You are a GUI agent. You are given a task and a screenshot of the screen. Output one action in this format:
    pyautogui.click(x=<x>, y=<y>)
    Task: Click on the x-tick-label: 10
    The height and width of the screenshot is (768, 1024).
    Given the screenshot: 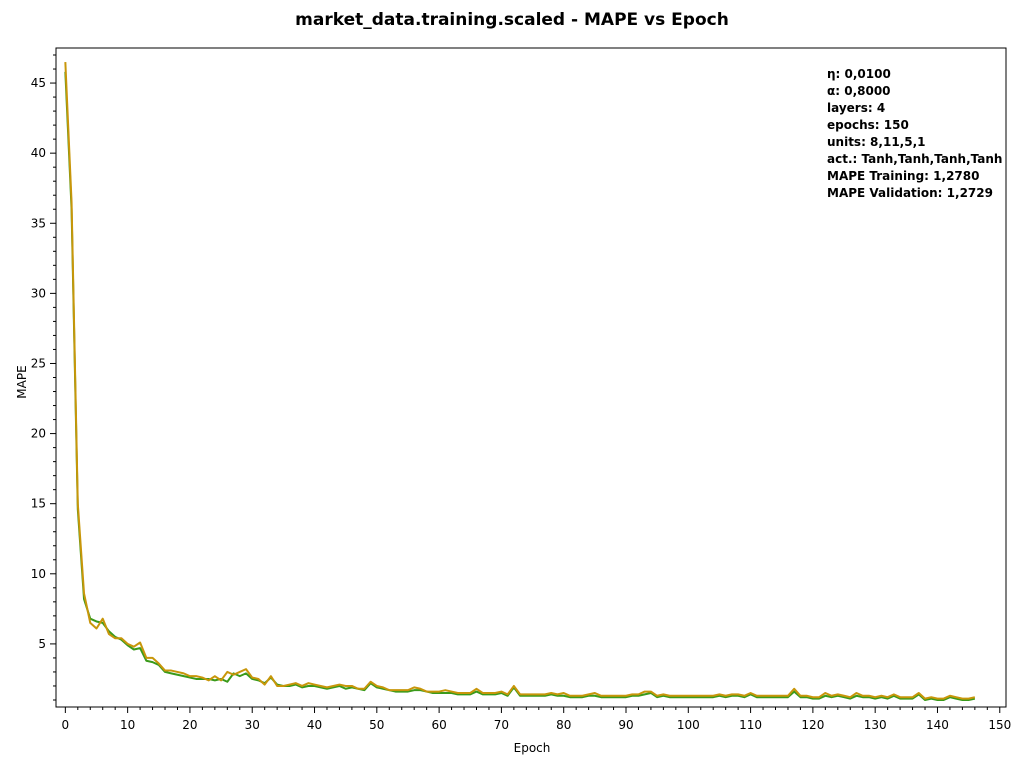 What is the action you would take?
    pyautogui.click(x=127, y=725)
    